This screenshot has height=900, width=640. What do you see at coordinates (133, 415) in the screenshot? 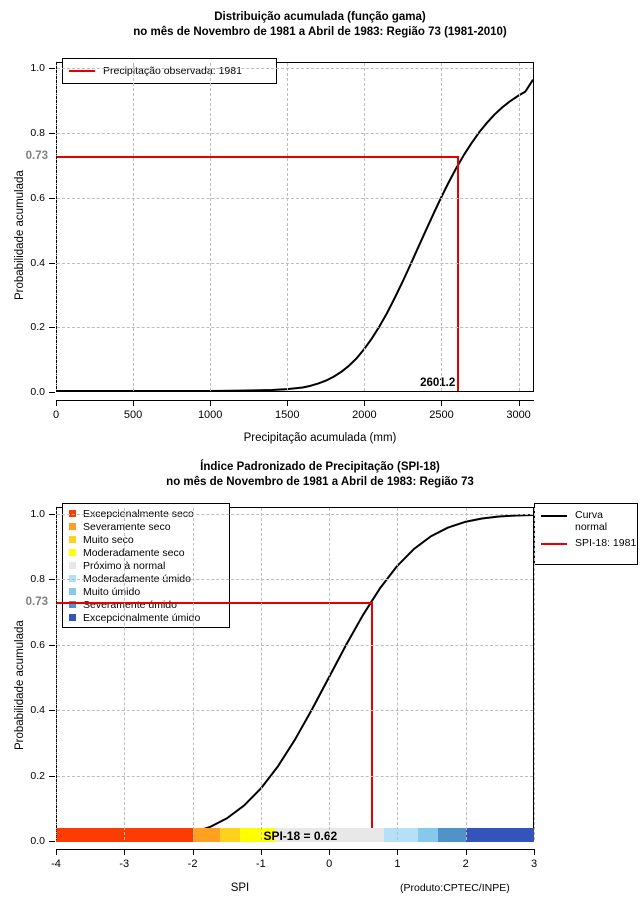
I see `chart-x-tick-label: 500` at bounding box center [133, 415].